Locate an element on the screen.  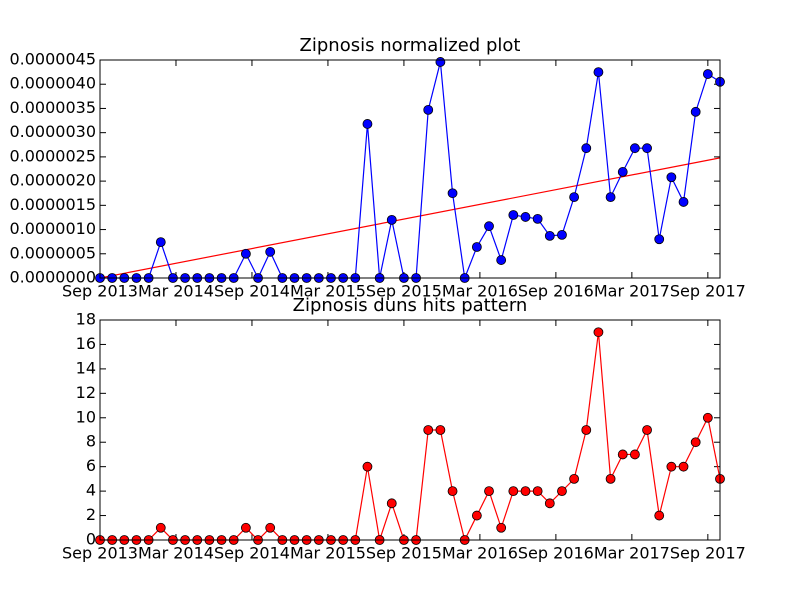
y-tick-label: 10 is located at coordinates (86, 416).